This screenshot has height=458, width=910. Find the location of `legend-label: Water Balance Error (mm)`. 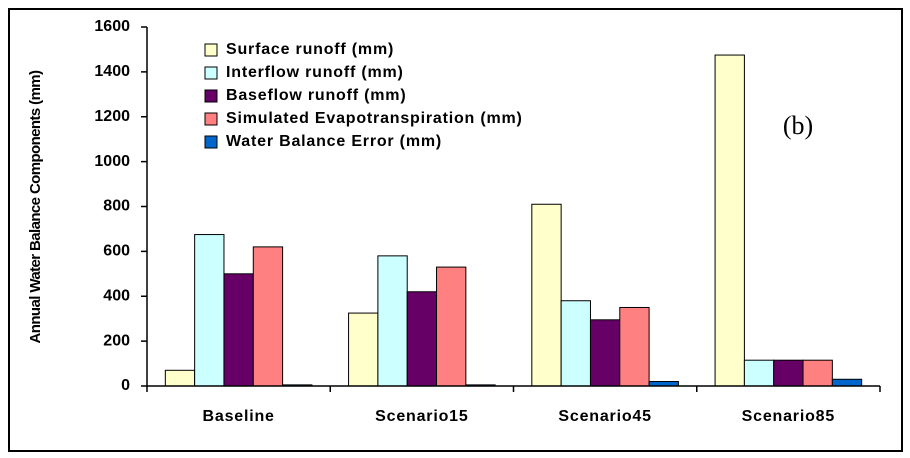

legend-label: Water Balance Error (mm) is located at coordinates (334, 141).